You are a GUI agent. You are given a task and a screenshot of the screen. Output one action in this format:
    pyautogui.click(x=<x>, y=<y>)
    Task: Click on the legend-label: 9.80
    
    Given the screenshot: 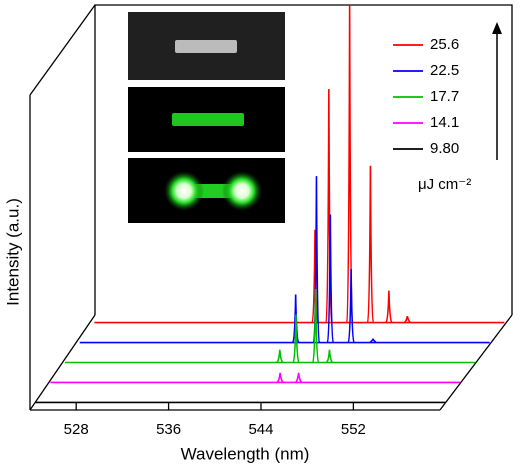 What is the action you would take?
    pyautogui.click(x=444, y=148)
    